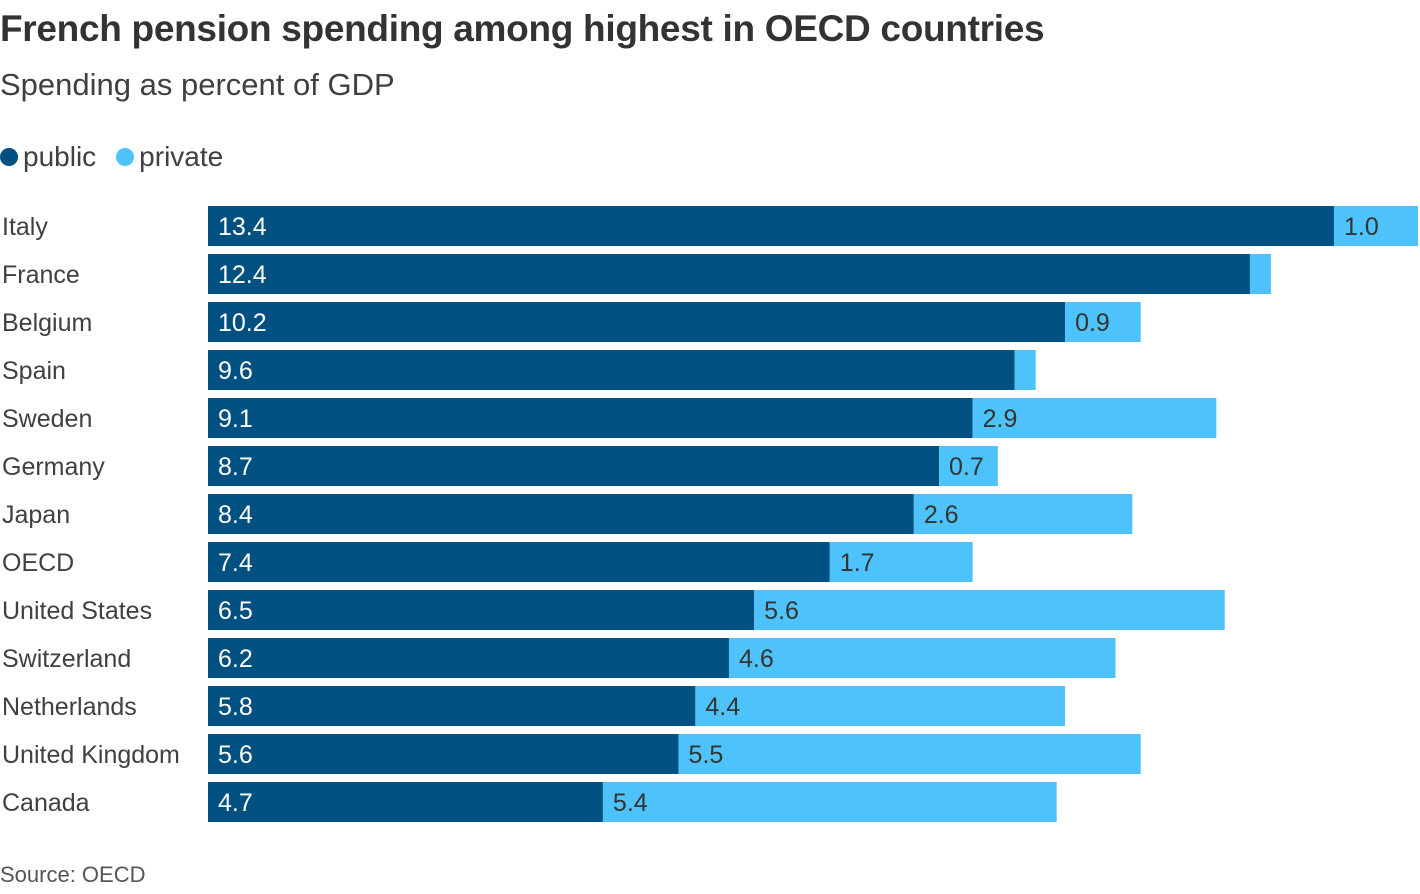 Image resolution: width=1420 pixels, height=894 pixels. I want to click on bar-private-italy, so click(1375, 226).